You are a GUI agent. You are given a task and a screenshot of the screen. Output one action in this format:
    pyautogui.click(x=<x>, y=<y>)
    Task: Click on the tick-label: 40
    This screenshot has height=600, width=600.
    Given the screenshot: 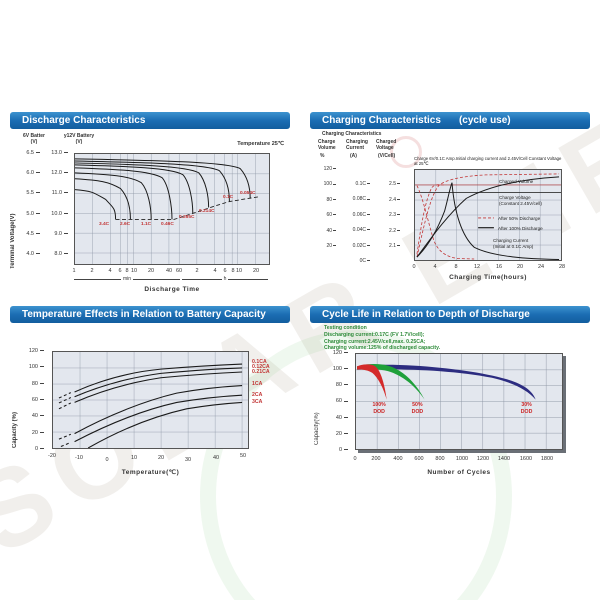 What is the action you would take?
    pyautogui.click(x=338, y=418)
    